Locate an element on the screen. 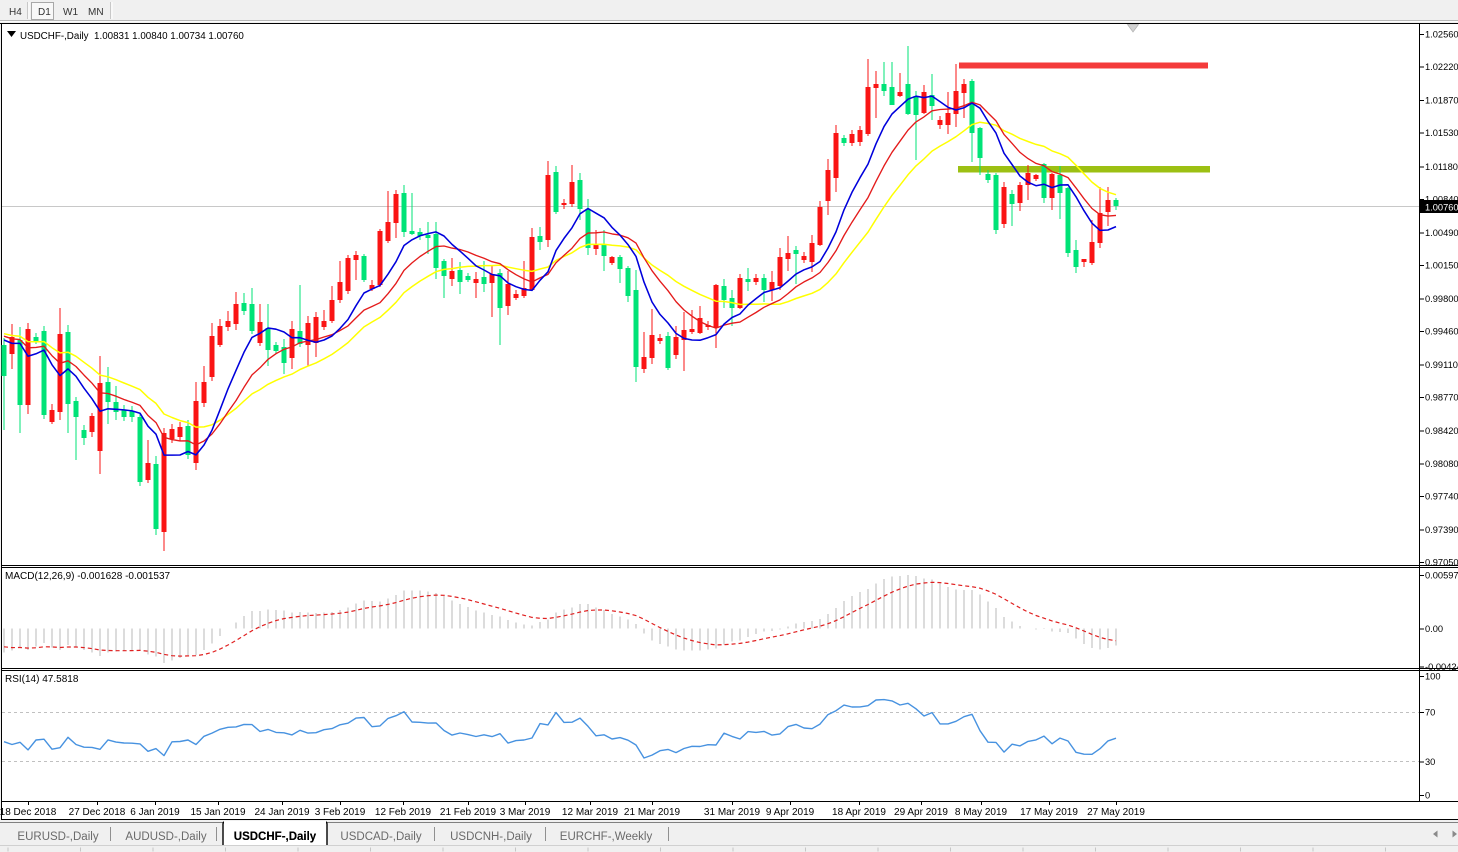  svg-text: 1.00760 is located at coordinates (1441, 208).